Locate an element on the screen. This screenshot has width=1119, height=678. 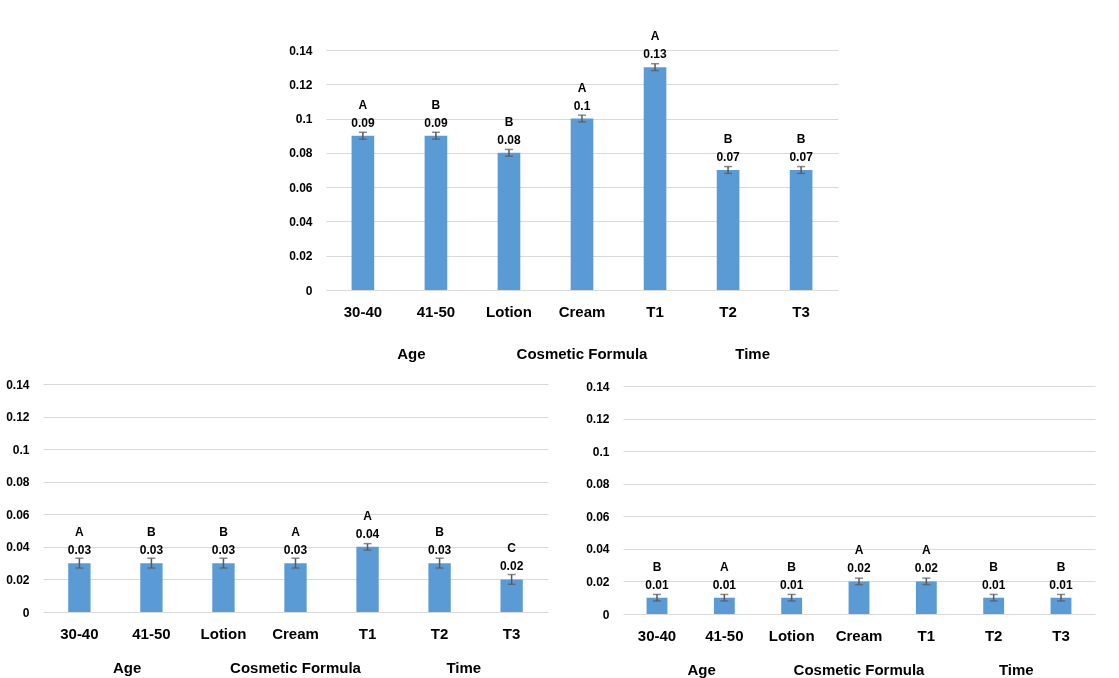
data-label: 0.13 is located at coordinates (655, 54).